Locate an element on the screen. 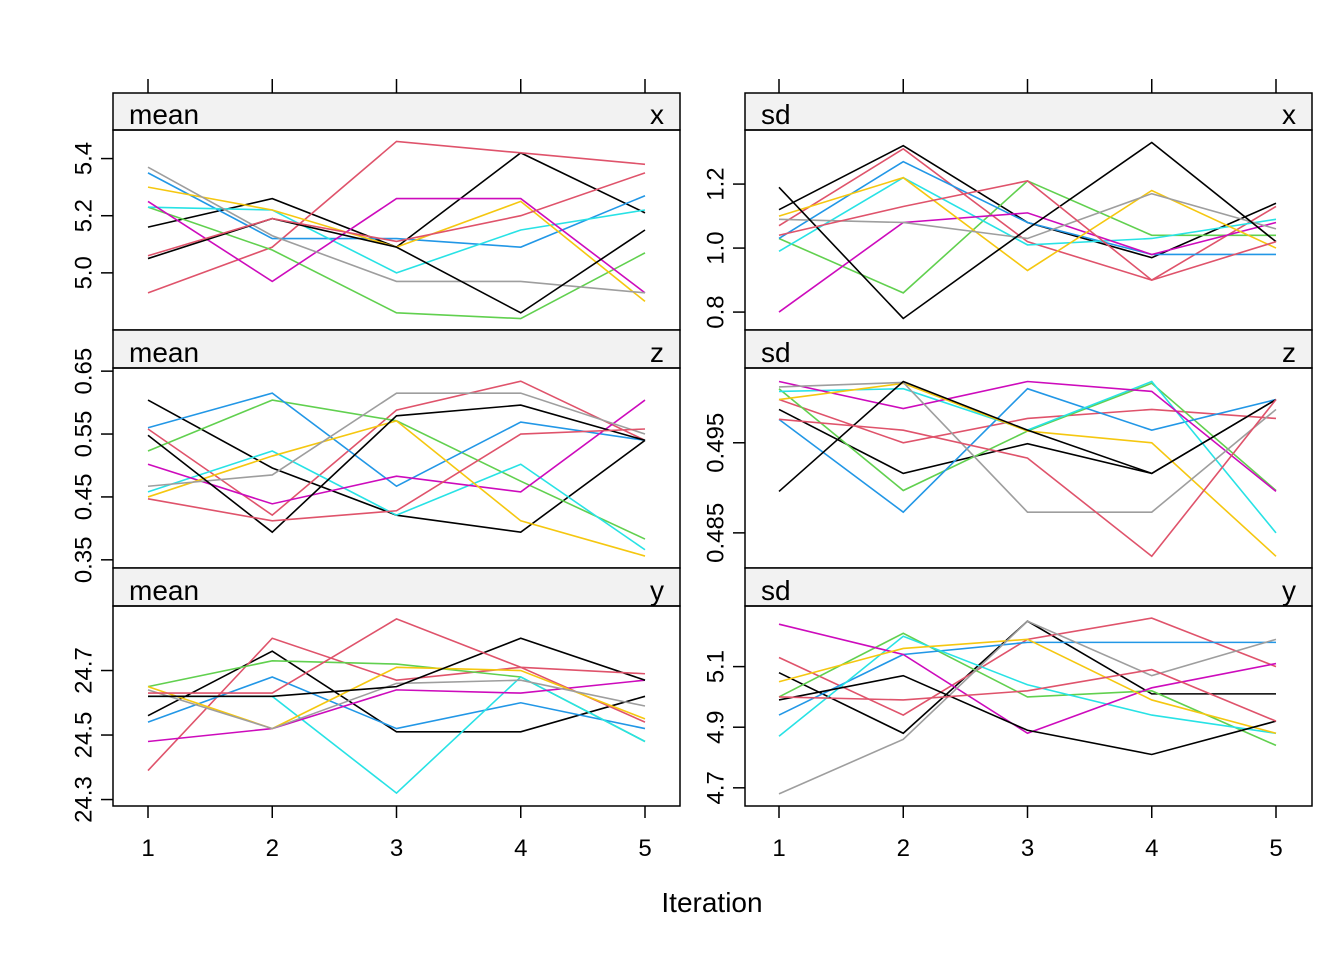 This screenshot has height=960, width=1344. x-tick-label: 5 is located at coordinates (1275, 848).